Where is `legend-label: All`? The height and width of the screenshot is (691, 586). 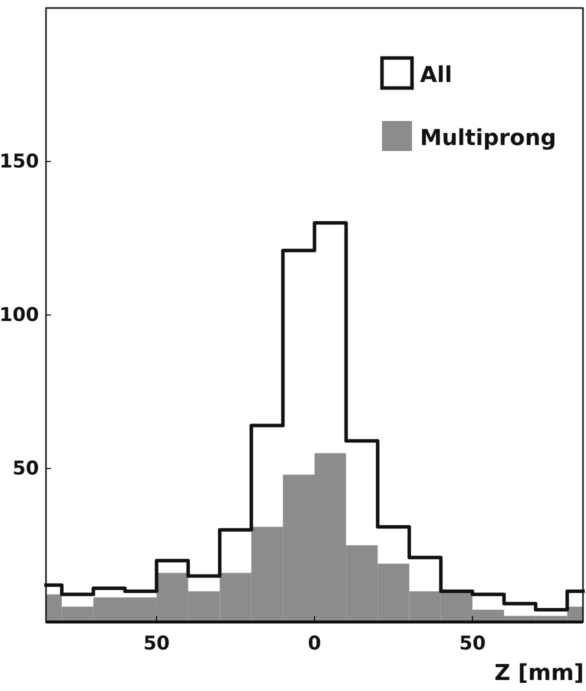
legend-label: All is located at coordinates (436, 75).